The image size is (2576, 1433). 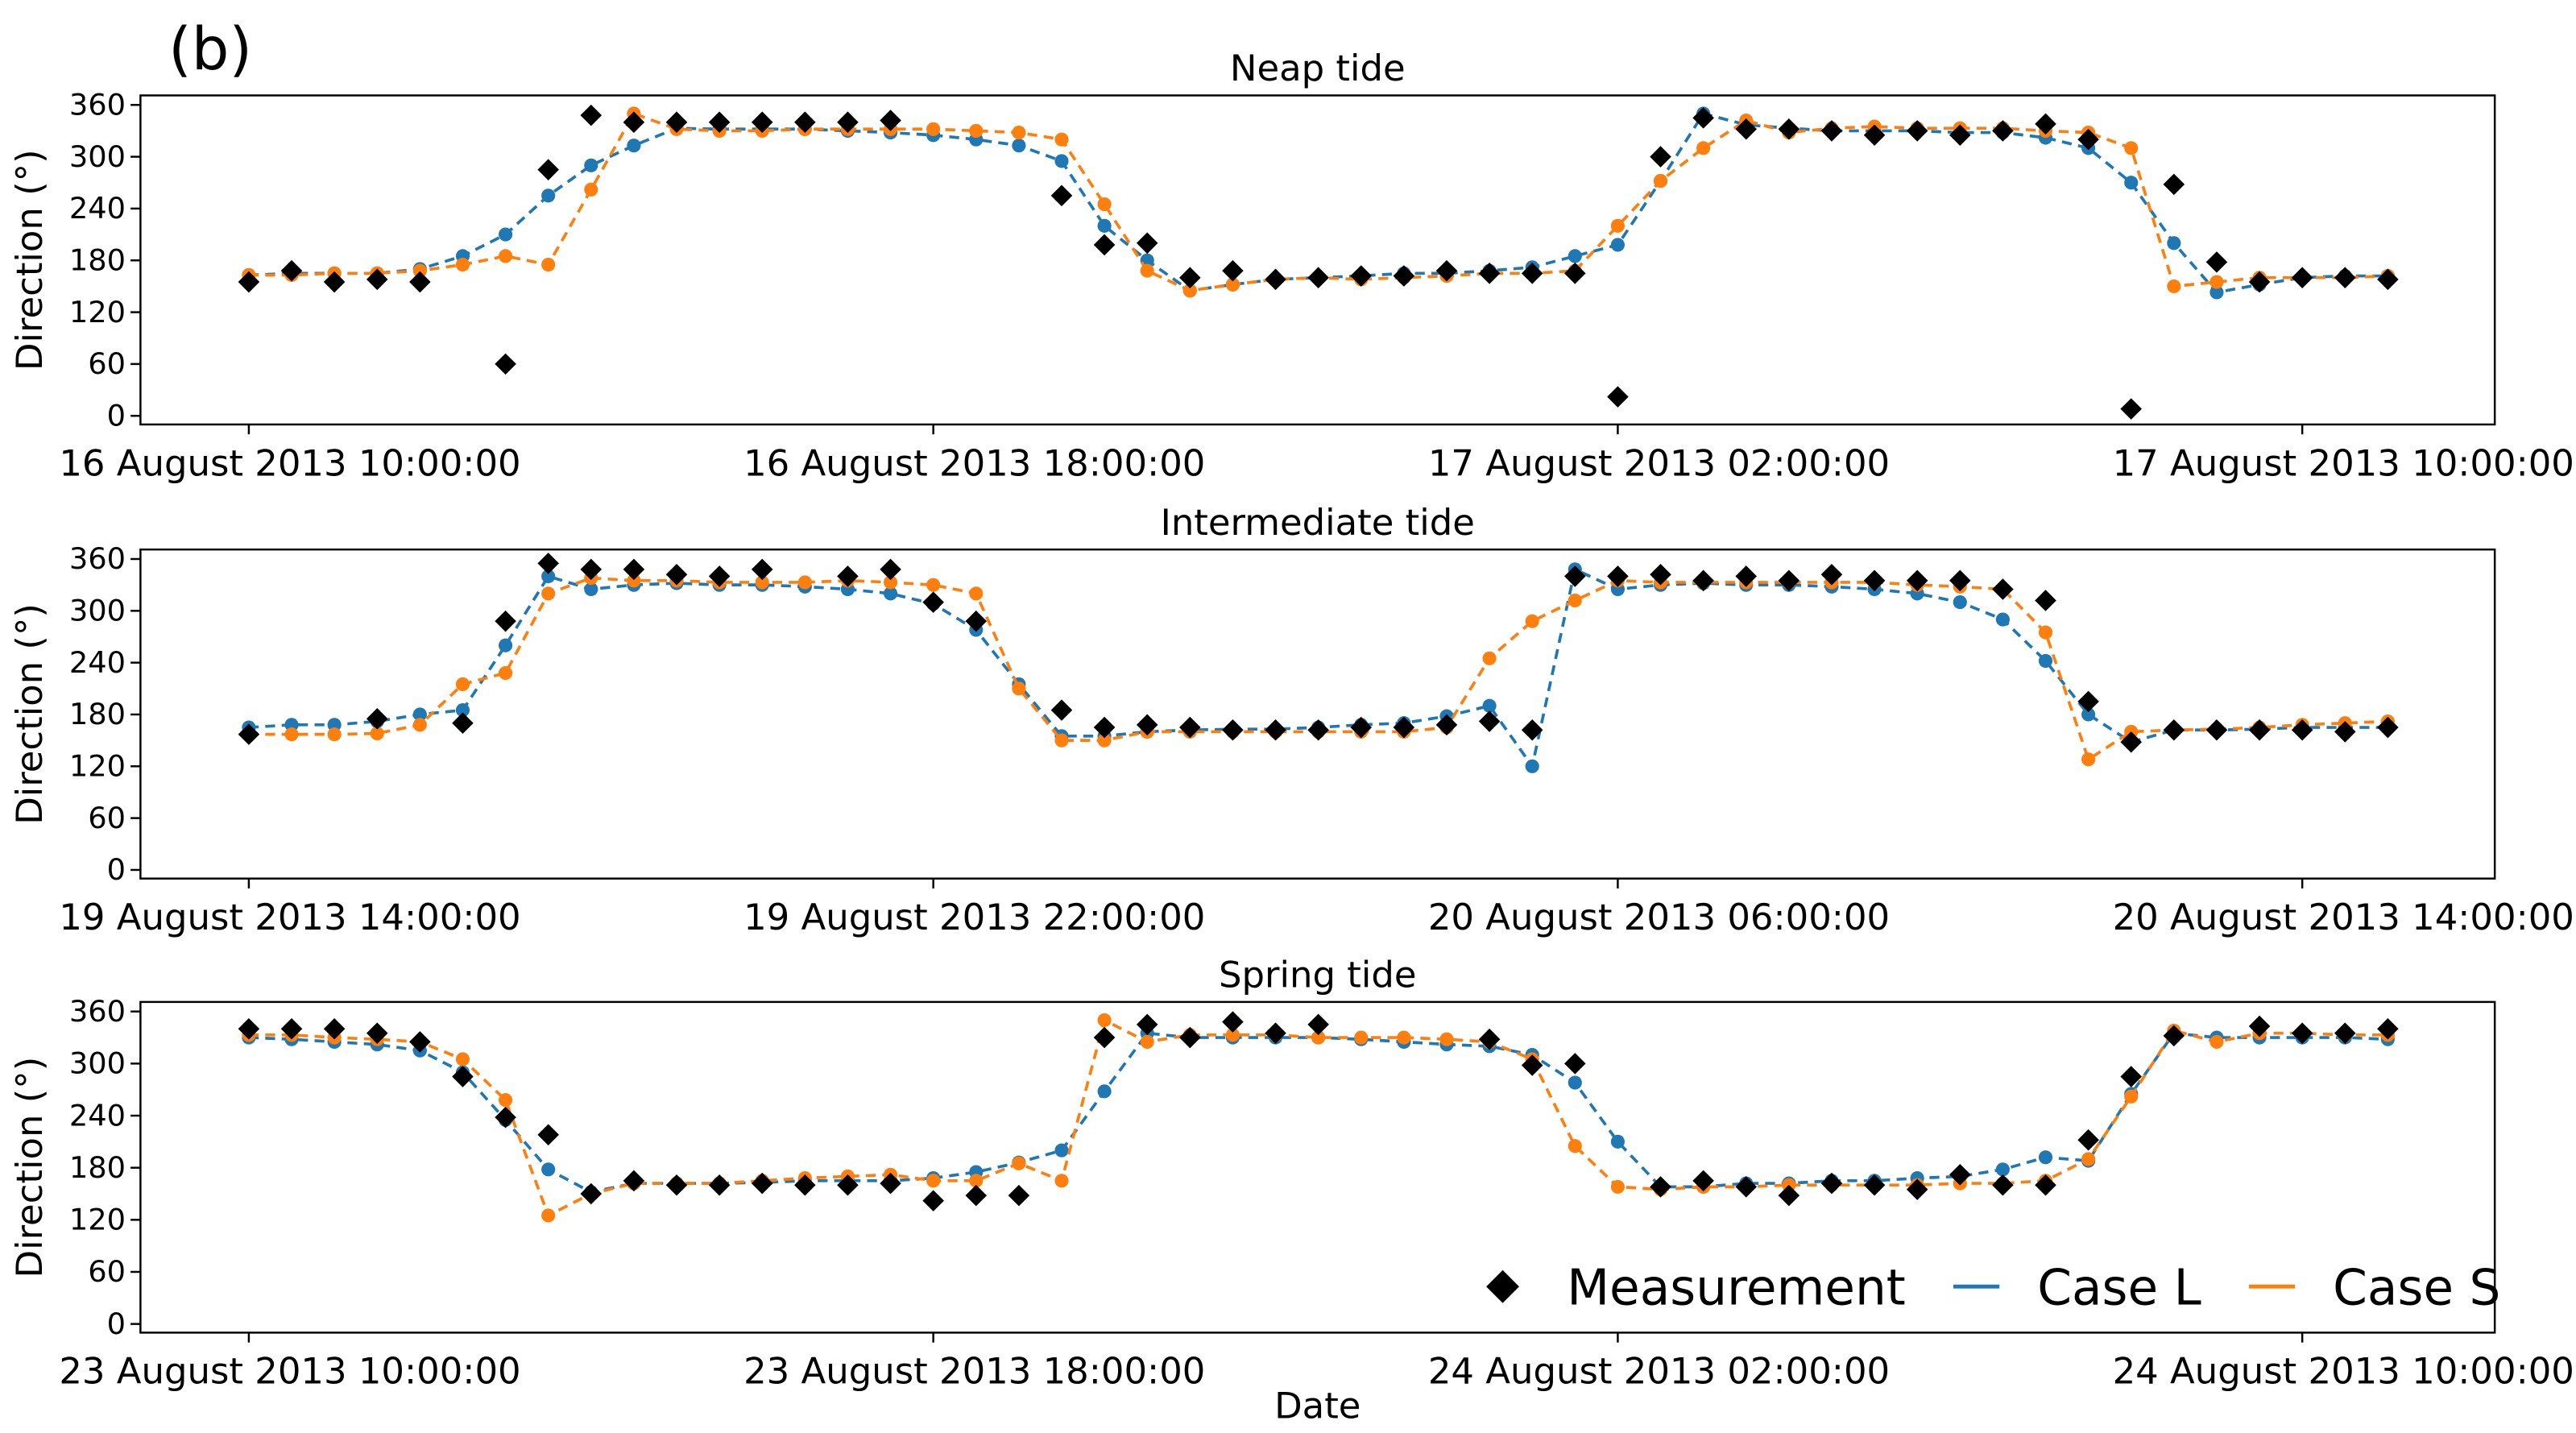 I want to click on chart-title: Neap tide, so click(x=1318, y=68).